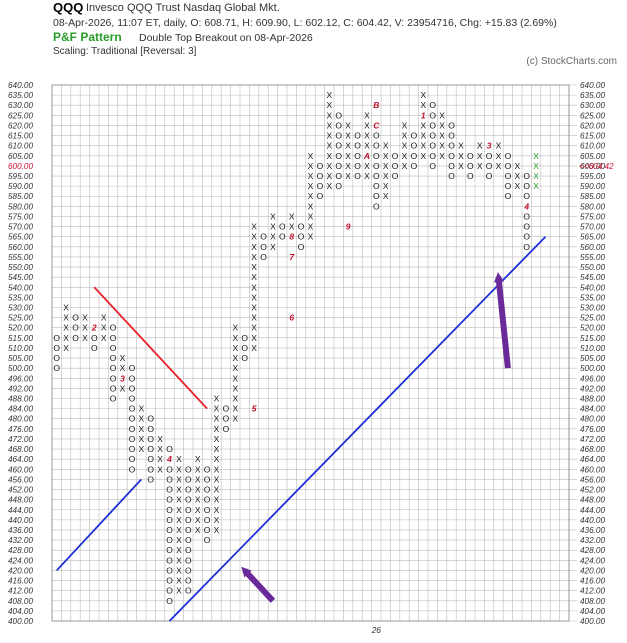 The image size is (627, 643). What do you see at coordinates (592, 550) in the screenshot?
I see `y-tick-label-right: 428.00` at bounding box center [592, 550].